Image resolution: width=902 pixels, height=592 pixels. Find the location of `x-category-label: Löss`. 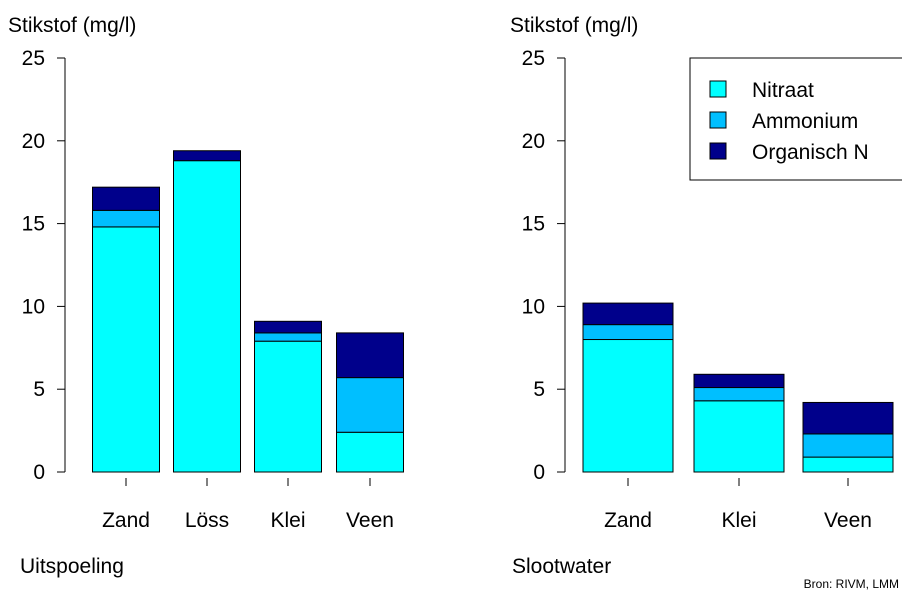

x-category-label: Löss is located at coordinates (207, 520).